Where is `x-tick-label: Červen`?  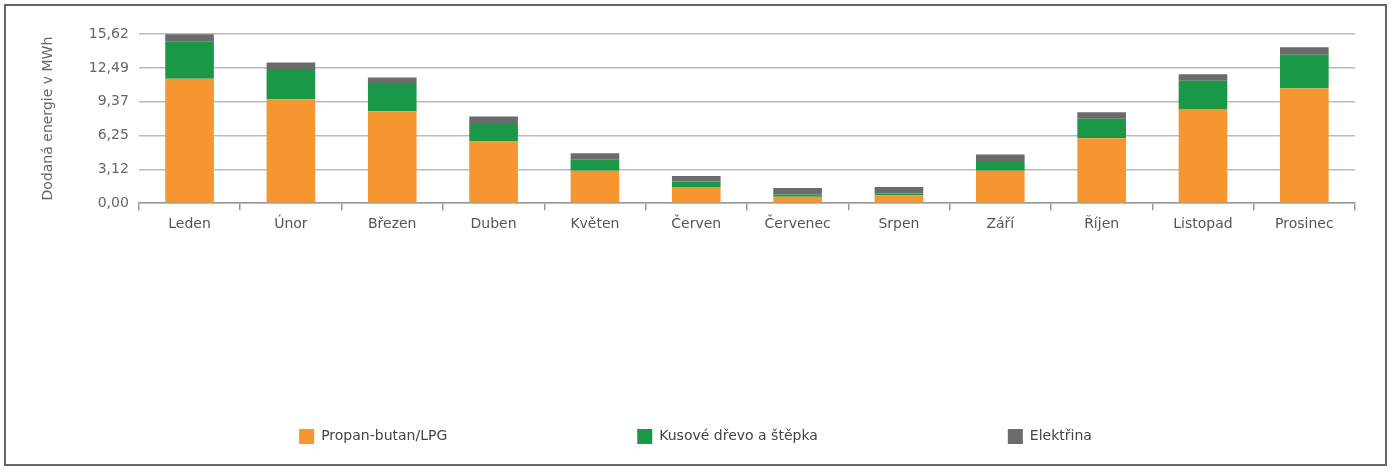 x-tick-label: Červen is located at coordinates (696, 223).